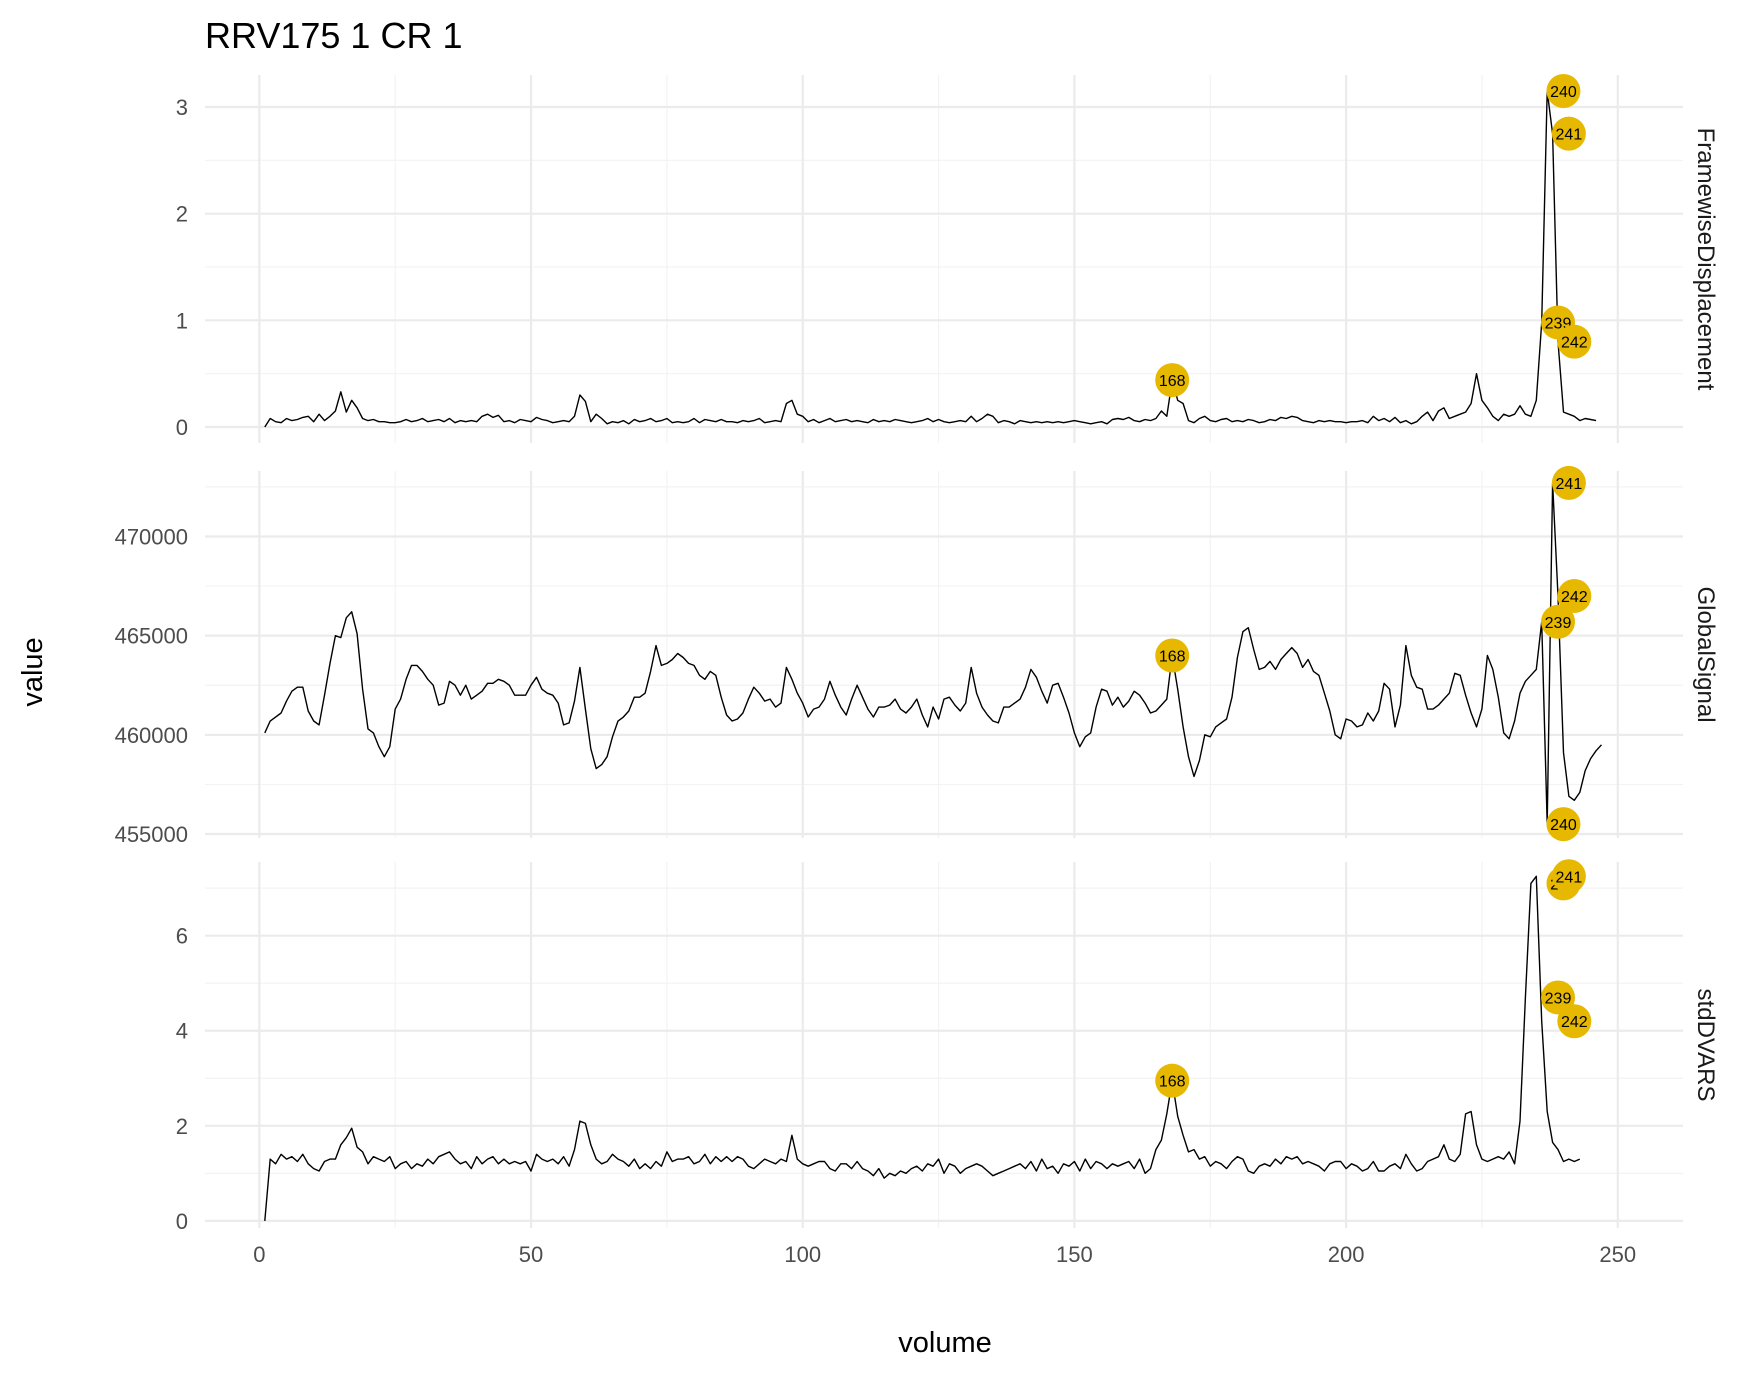 This screenshot has height=1380, width=1750. Describe the element at coordinates (151, 735) in the screenshot. I see `y-tick-label: 460000` at that location.